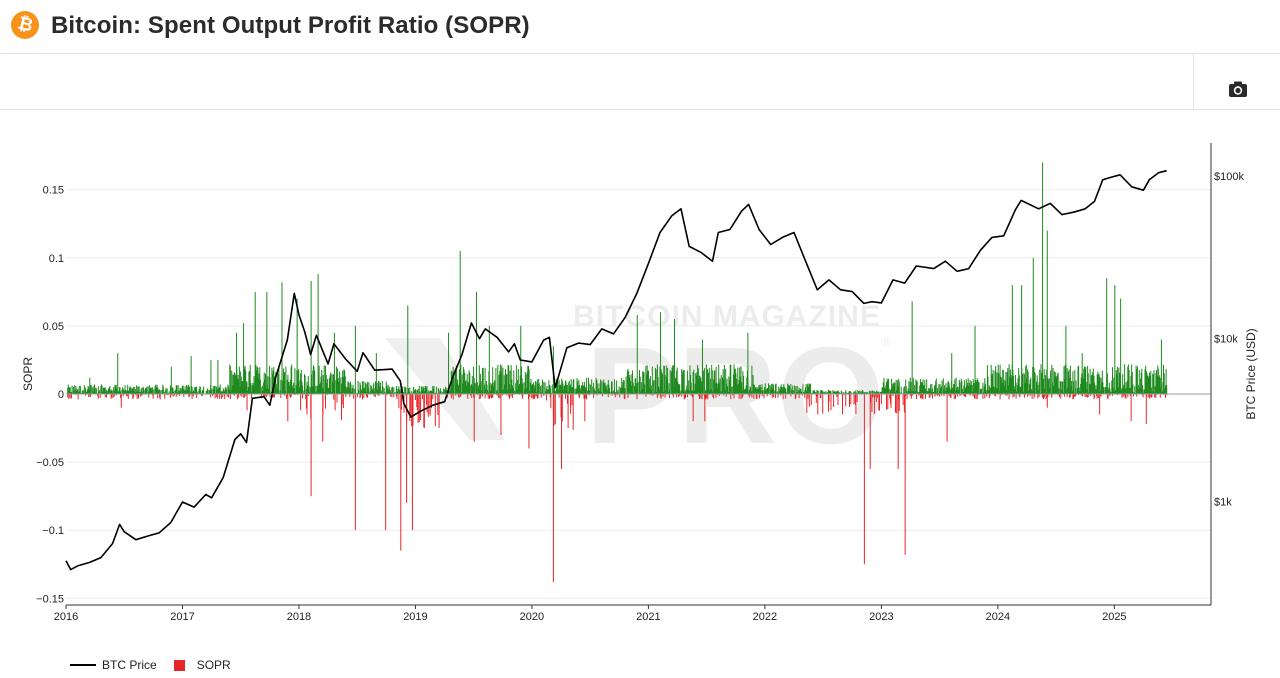 The height and width of the screenshot is (678, 1280). Describe the element at coordinates (179, 665) in the screenshot. I see `legend-sopr-swatch` at that location.